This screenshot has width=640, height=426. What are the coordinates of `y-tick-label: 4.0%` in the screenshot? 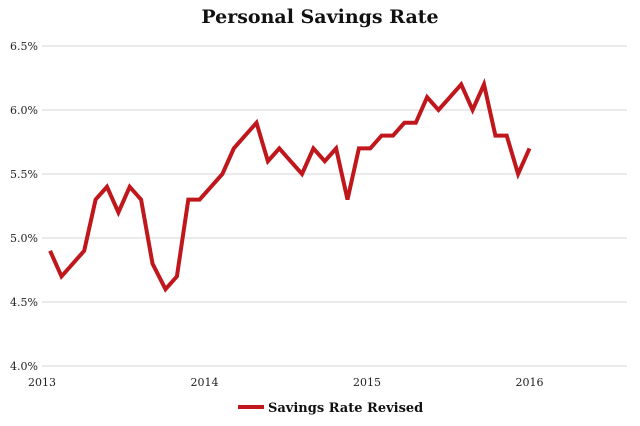 It's located at (24, 366).